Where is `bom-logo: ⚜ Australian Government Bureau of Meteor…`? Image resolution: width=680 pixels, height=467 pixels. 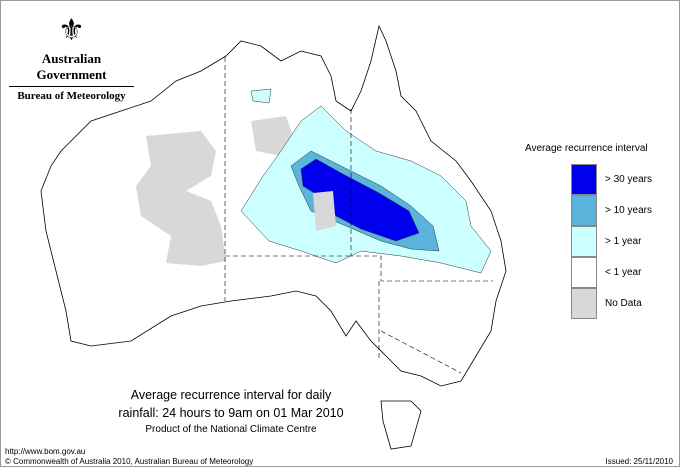 bom-logo: ⚜ Australian Government Bureau of Meteor… is located at coordinates (71, 56).